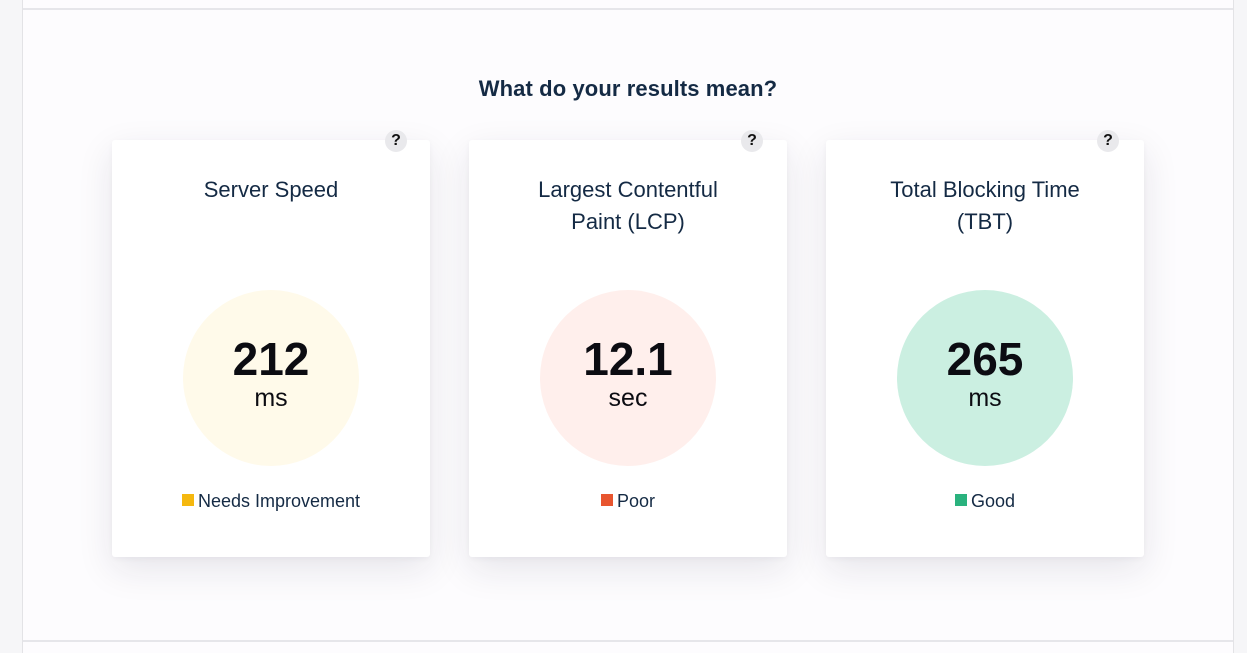 The height and width of the screenshot is (653, 1247). I want to click on status-label: Good, so click(993, 501).